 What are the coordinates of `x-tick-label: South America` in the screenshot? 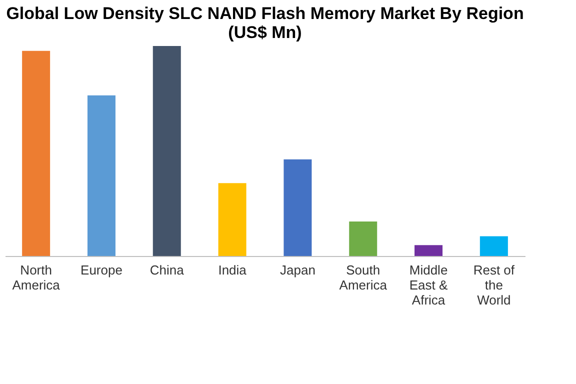 It's located at (363, 277).